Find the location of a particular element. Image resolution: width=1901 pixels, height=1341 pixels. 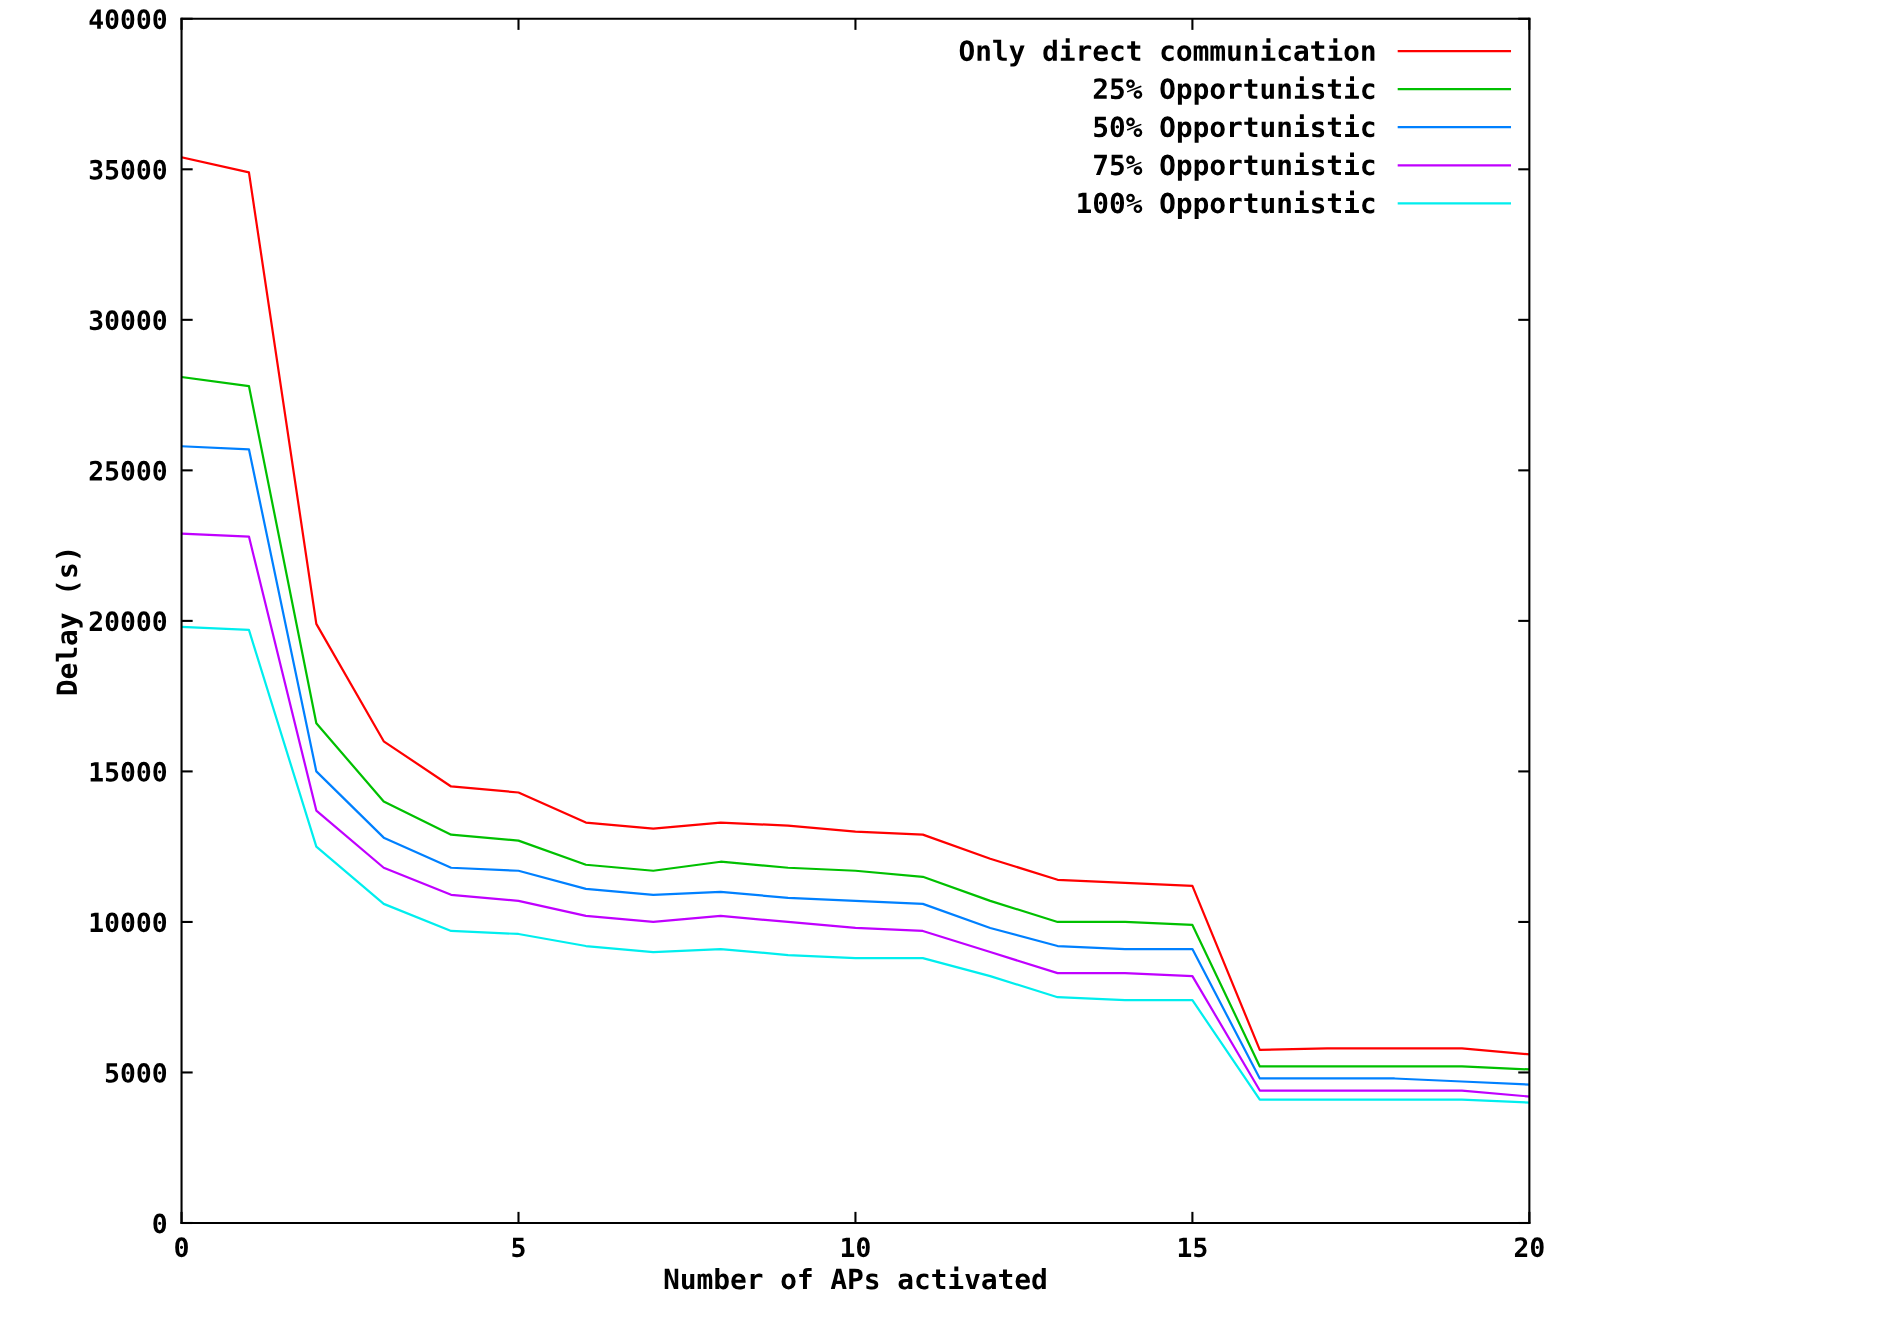

x-tick-label: 20 is located at coordinates (1529, 1247).